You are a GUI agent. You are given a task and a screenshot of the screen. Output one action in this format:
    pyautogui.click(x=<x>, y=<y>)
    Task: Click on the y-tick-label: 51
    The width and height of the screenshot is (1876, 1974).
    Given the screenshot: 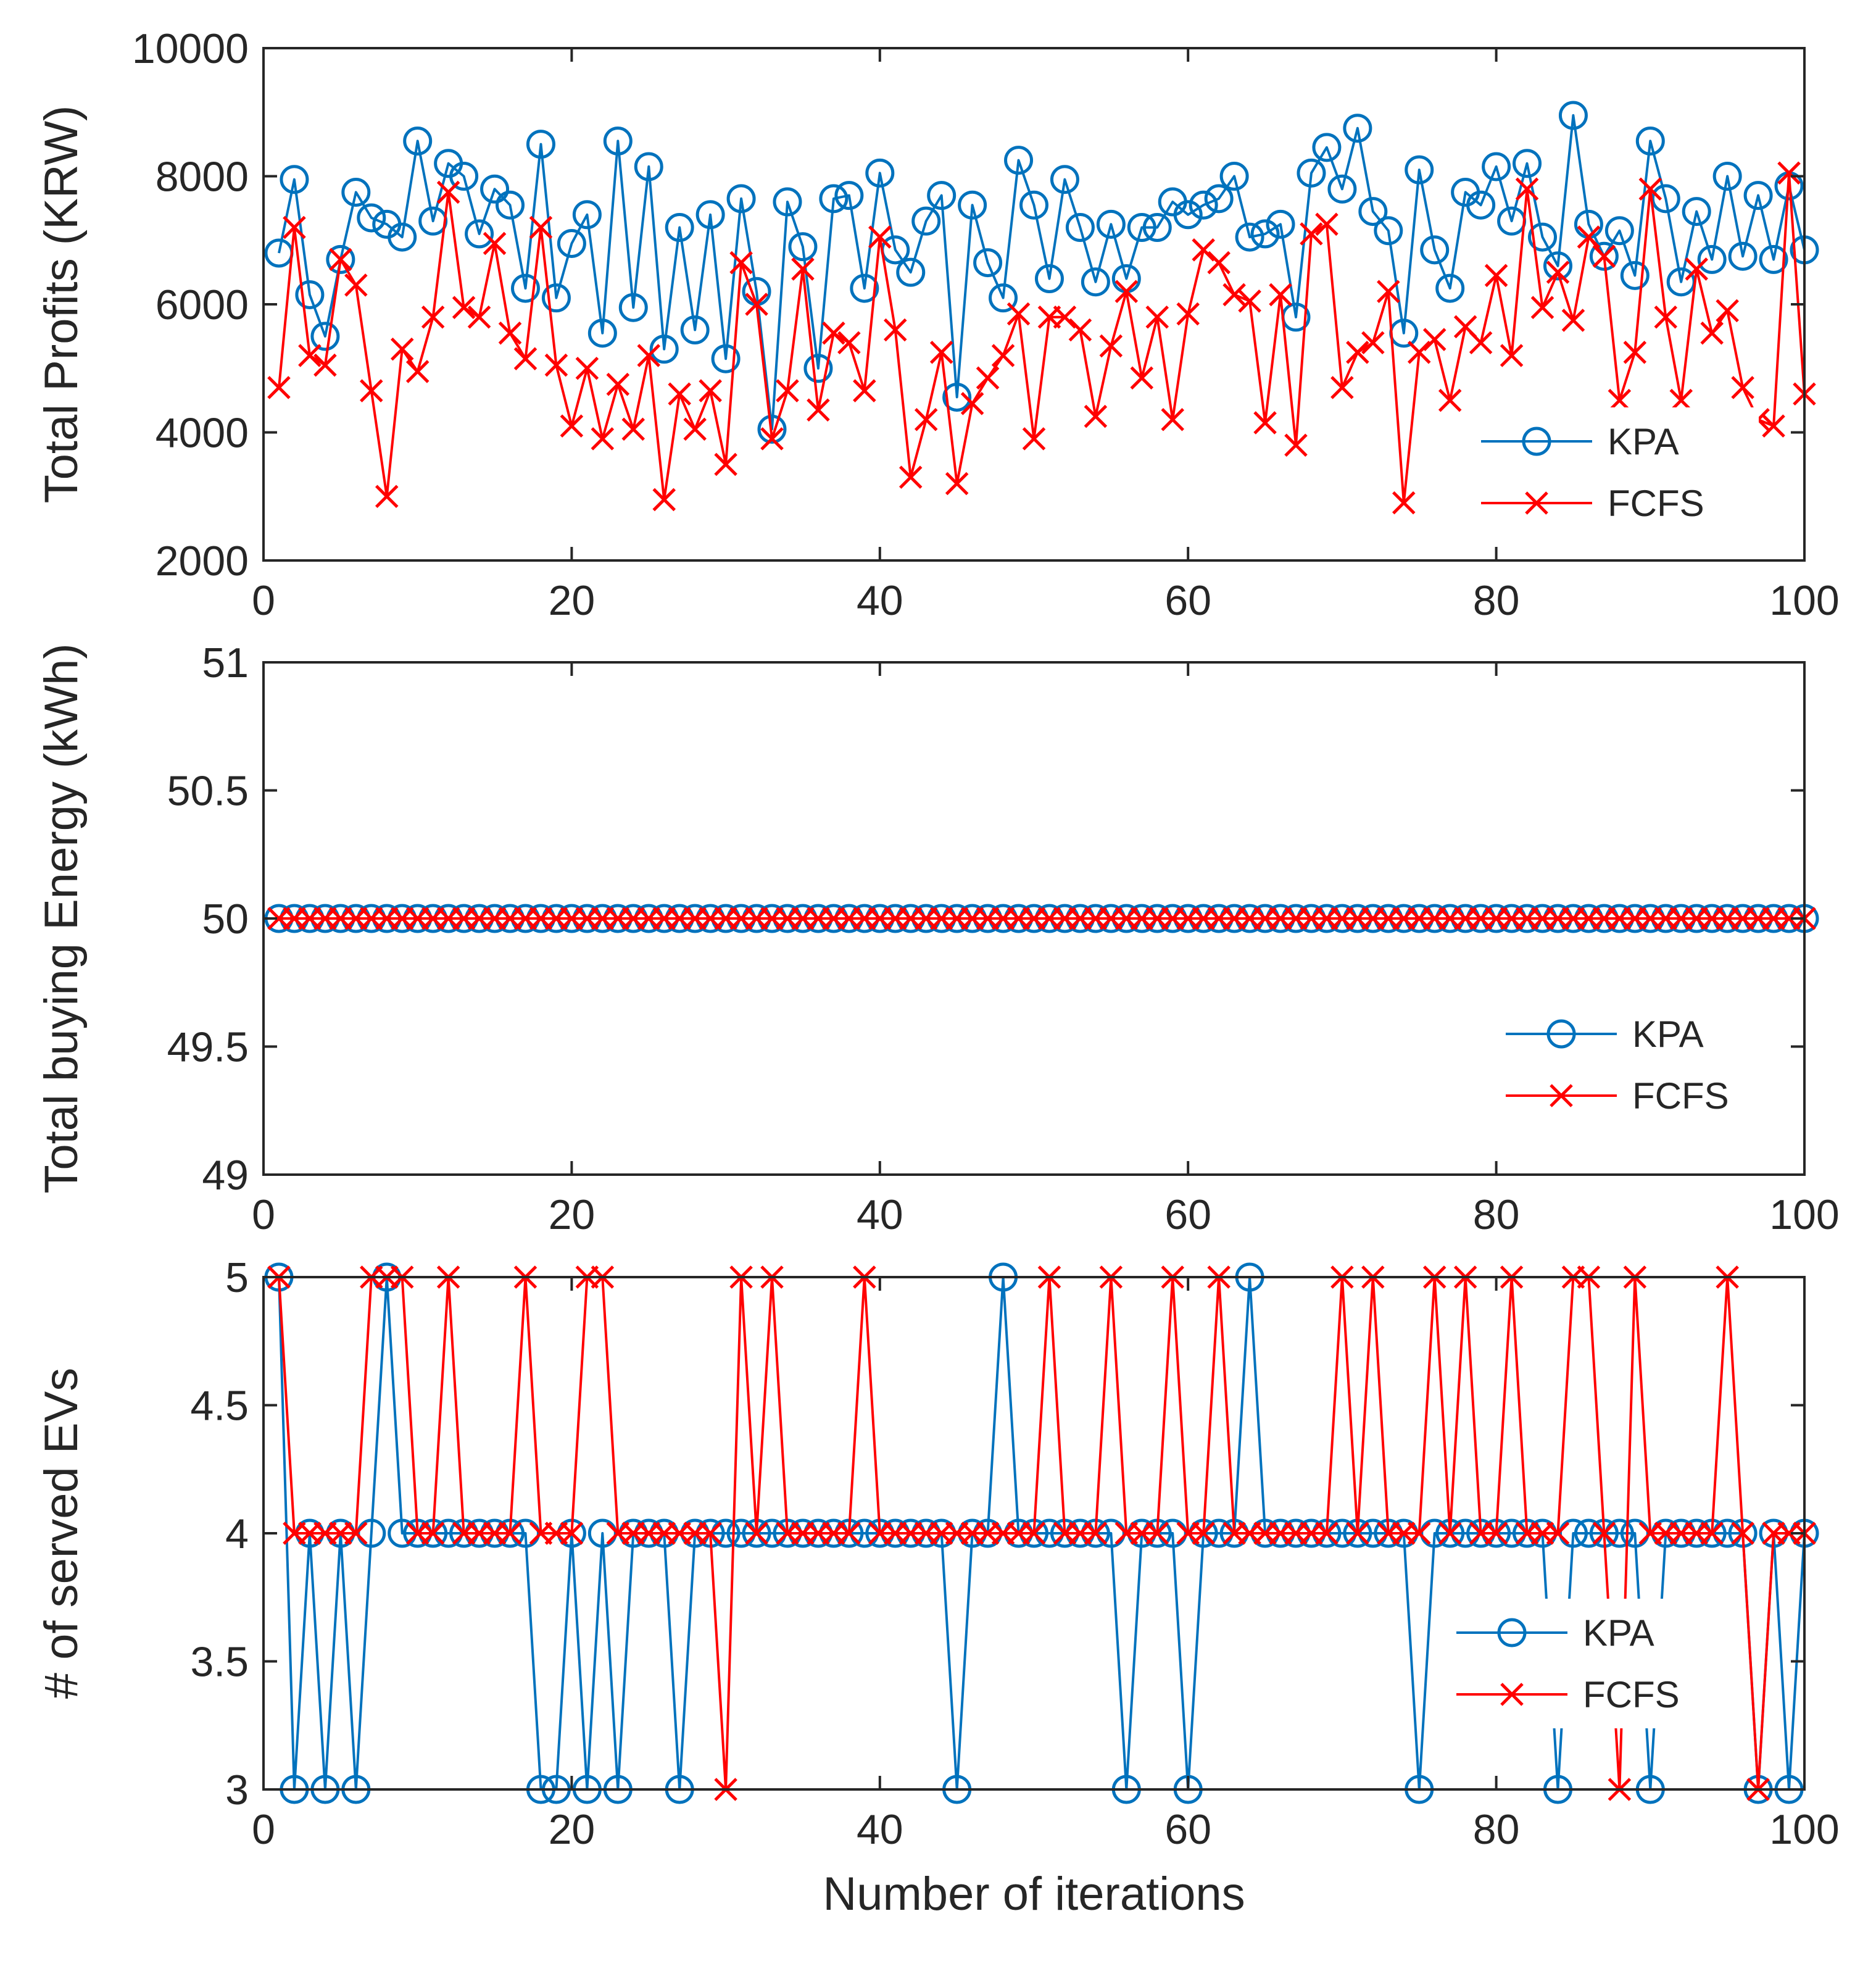 What is the action you would take?
    pyautogui.click(x=225, y=662)
    